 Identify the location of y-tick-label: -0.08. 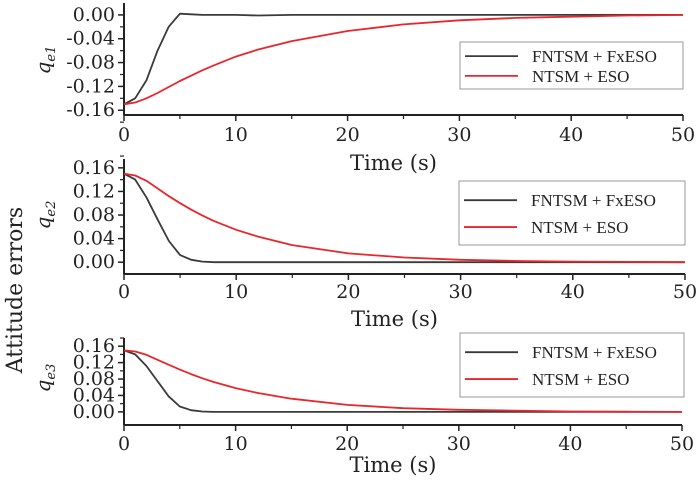
(90, 63).